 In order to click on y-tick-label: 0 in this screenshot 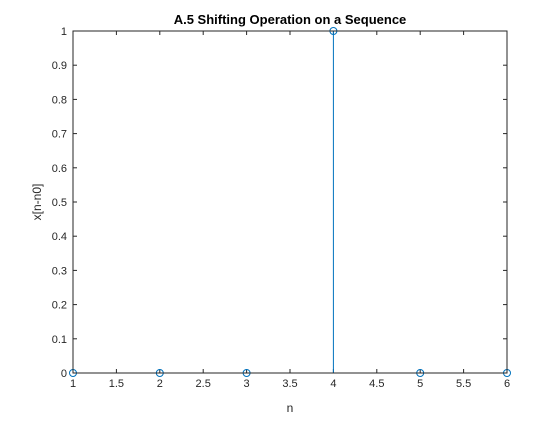, I will do `click(64, 374)`.